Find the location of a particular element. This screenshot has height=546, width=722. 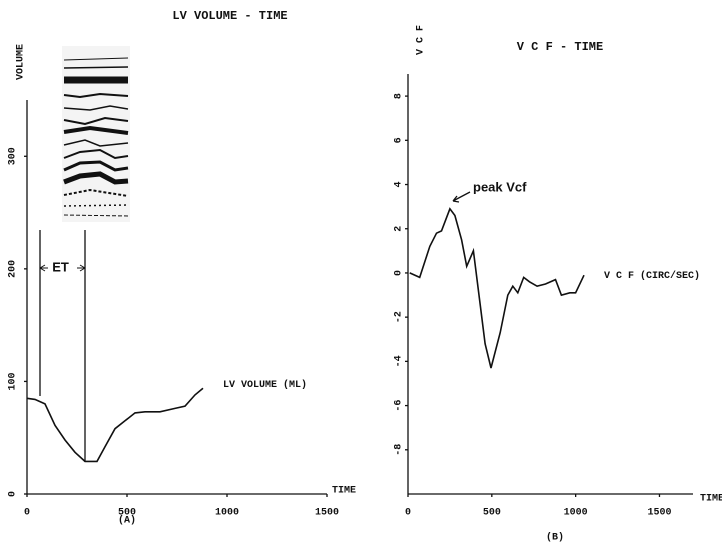

y-tick-label: -8 is located at coordinates (399, 450).